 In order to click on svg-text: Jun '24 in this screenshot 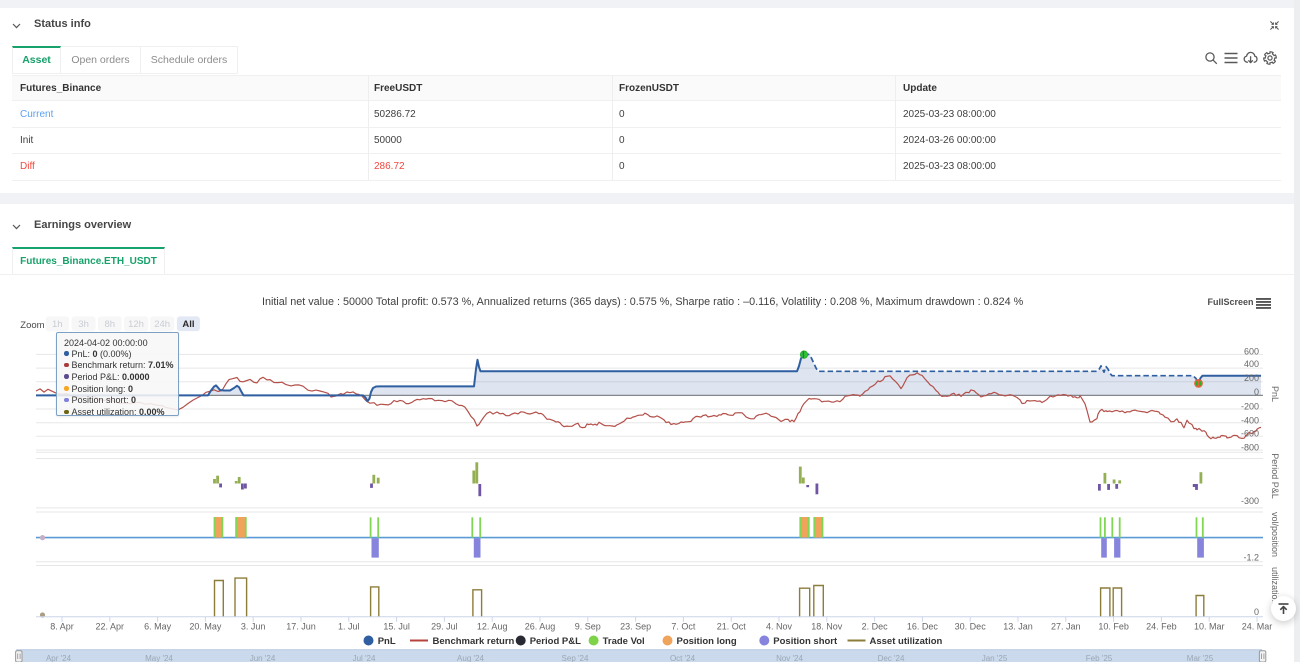, I will do `click(263, 658)`.